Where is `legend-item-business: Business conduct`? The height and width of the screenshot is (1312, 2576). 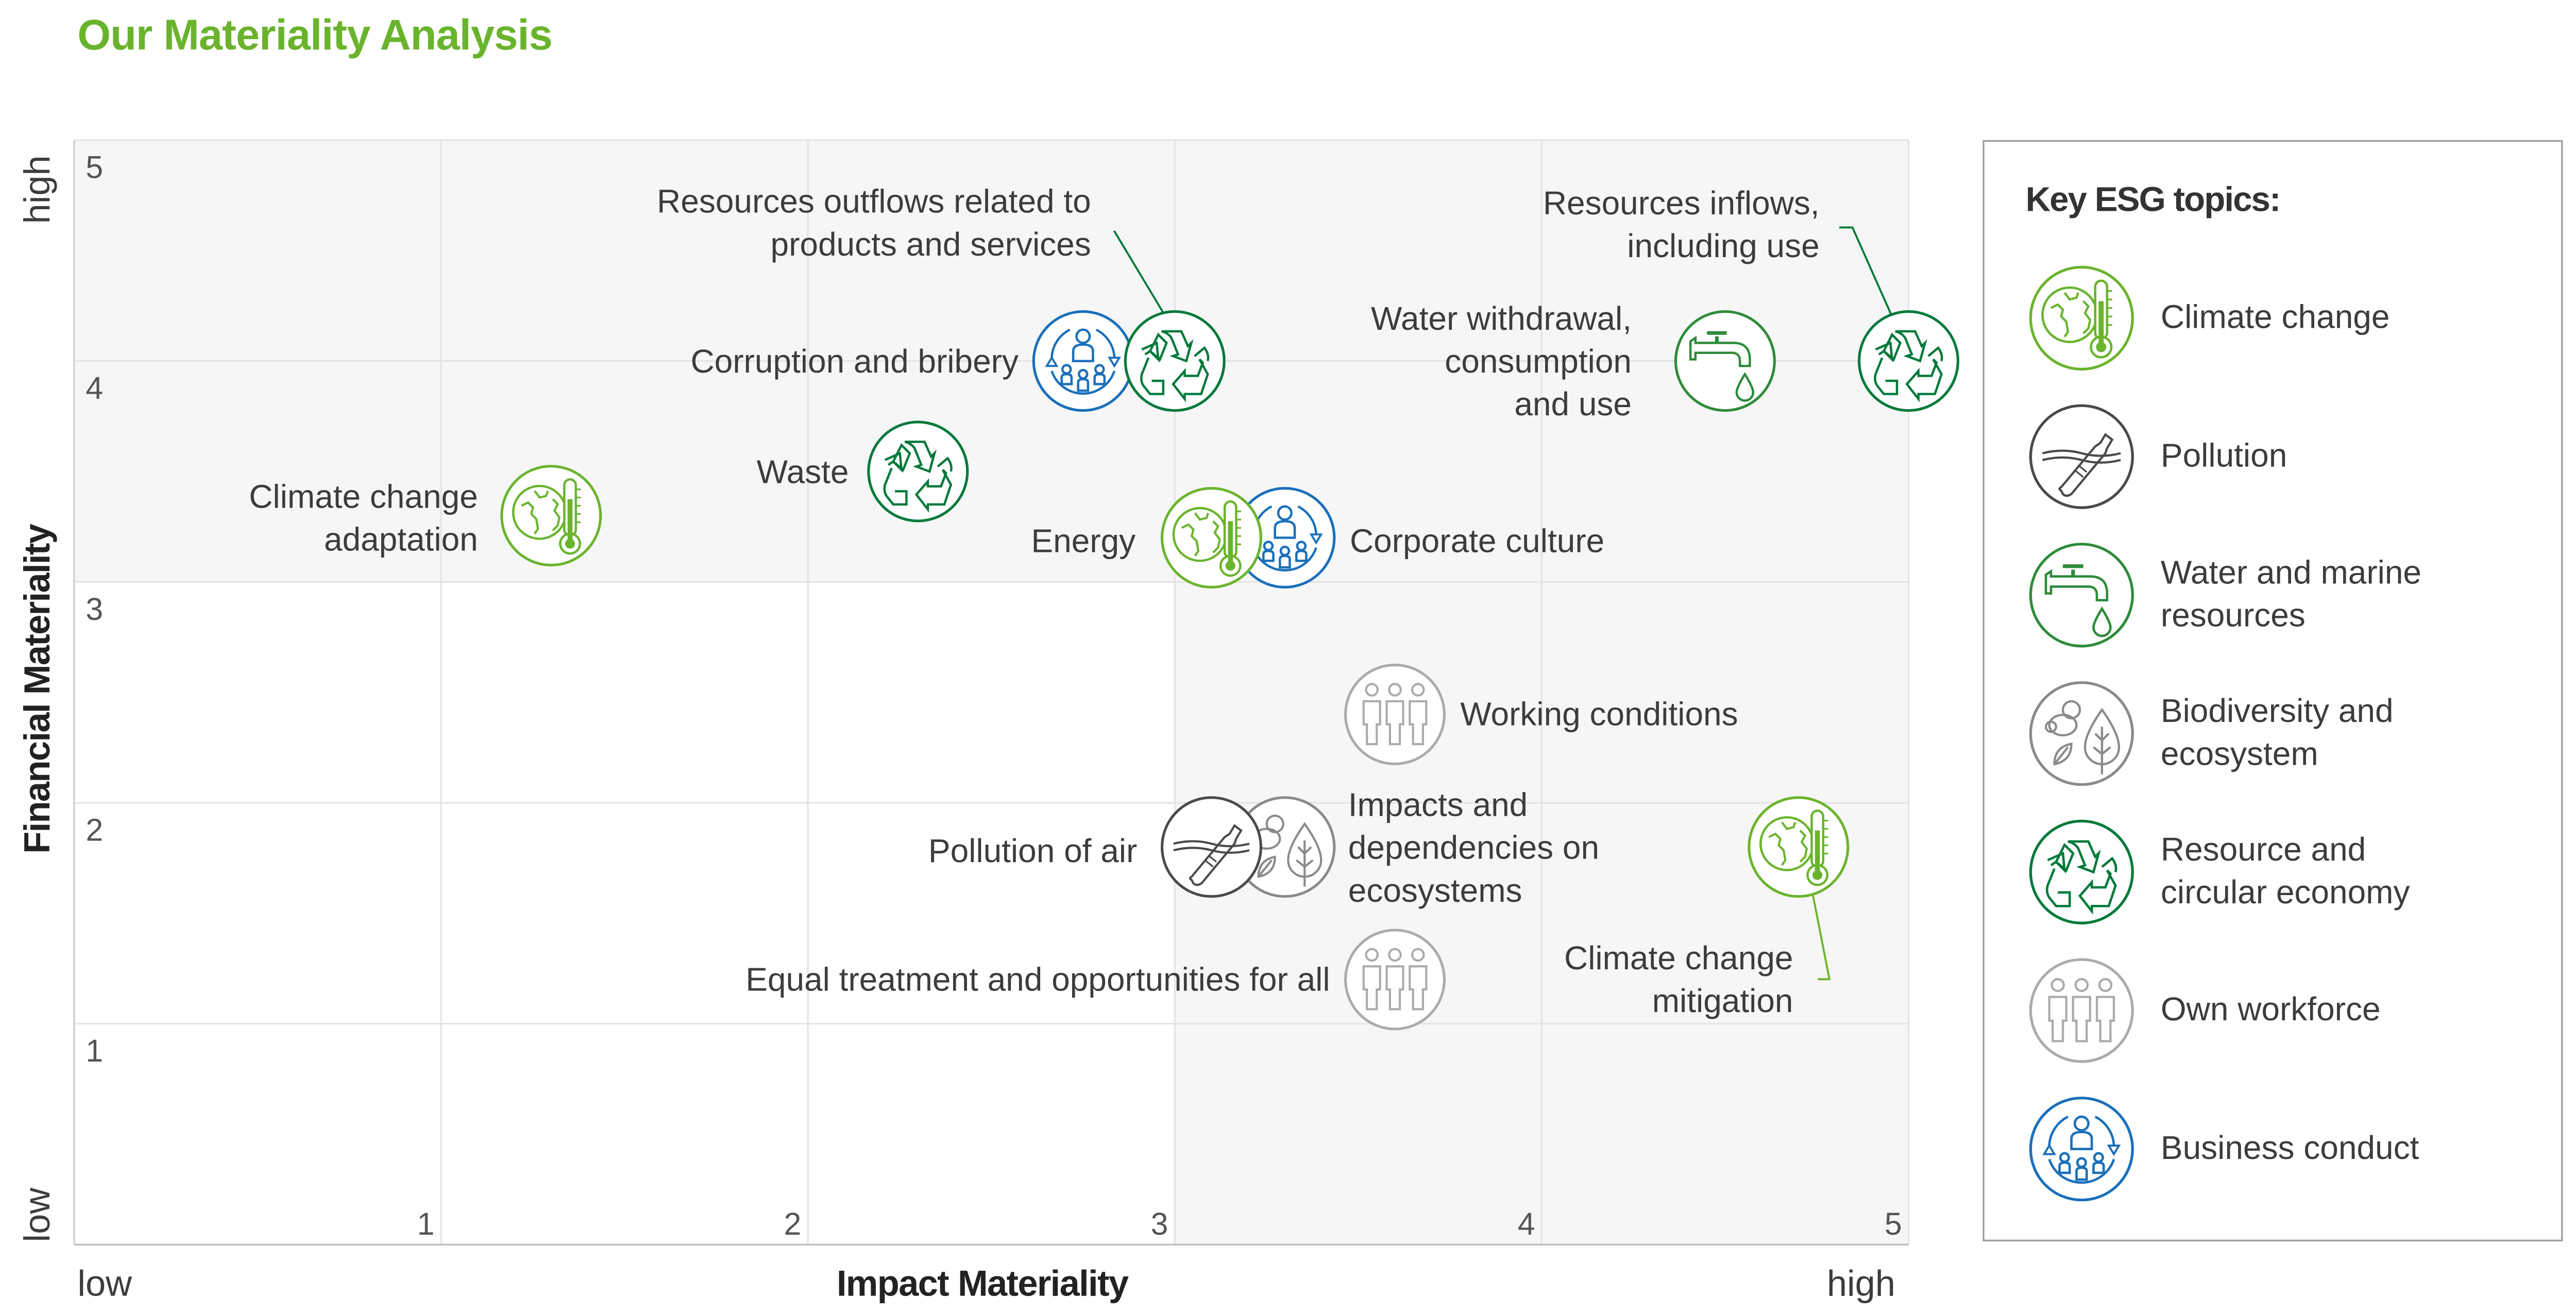
legend-item-business: Business conduct is located at coordinates (2223, 1149).